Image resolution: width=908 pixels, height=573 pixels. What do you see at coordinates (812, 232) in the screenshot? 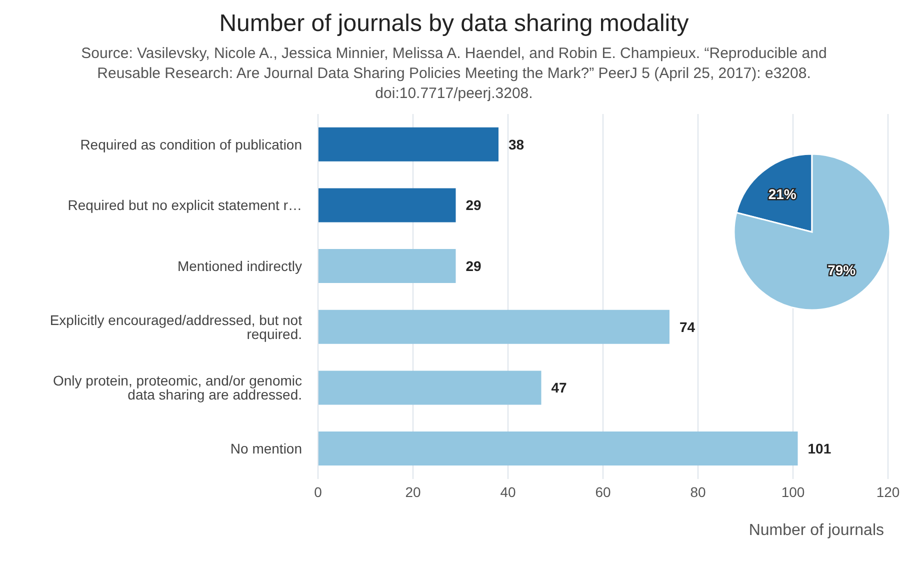
I see `pie-slice` at bounding box center [812, 232].